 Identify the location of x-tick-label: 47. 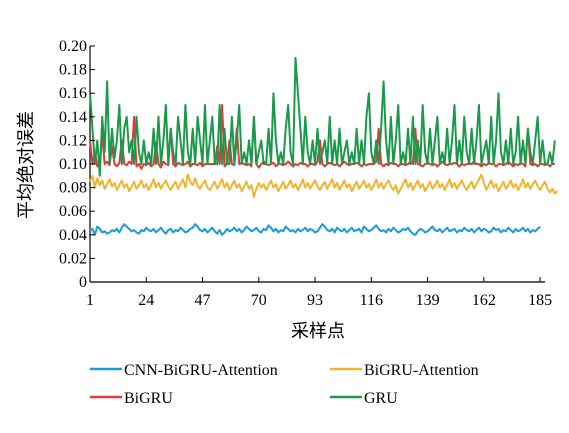
(203, 300).